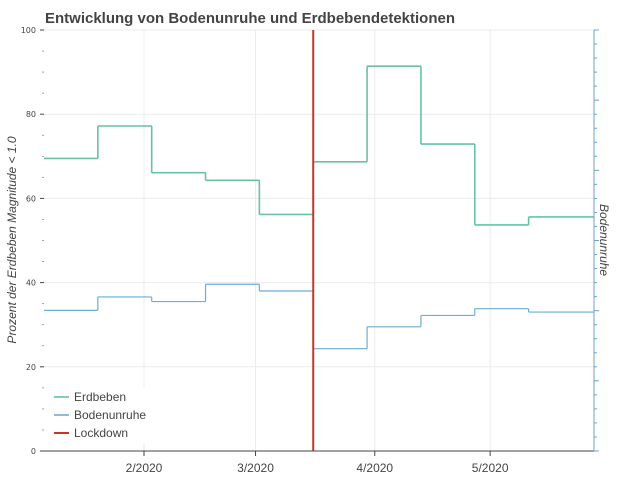 The height and width of the screenshot is (480, 640). I want to click on legend-label: Erdbeben, so click(100, 397).